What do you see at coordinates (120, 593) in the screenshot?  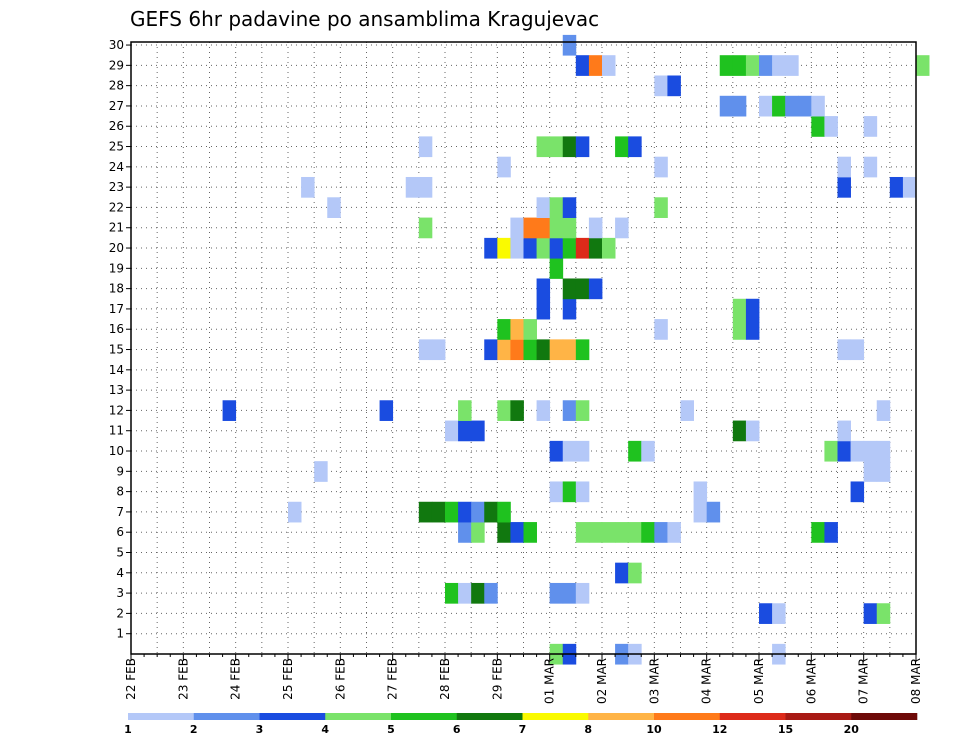 I see `y-tick-label: 3` at bounding box center [120, 593].